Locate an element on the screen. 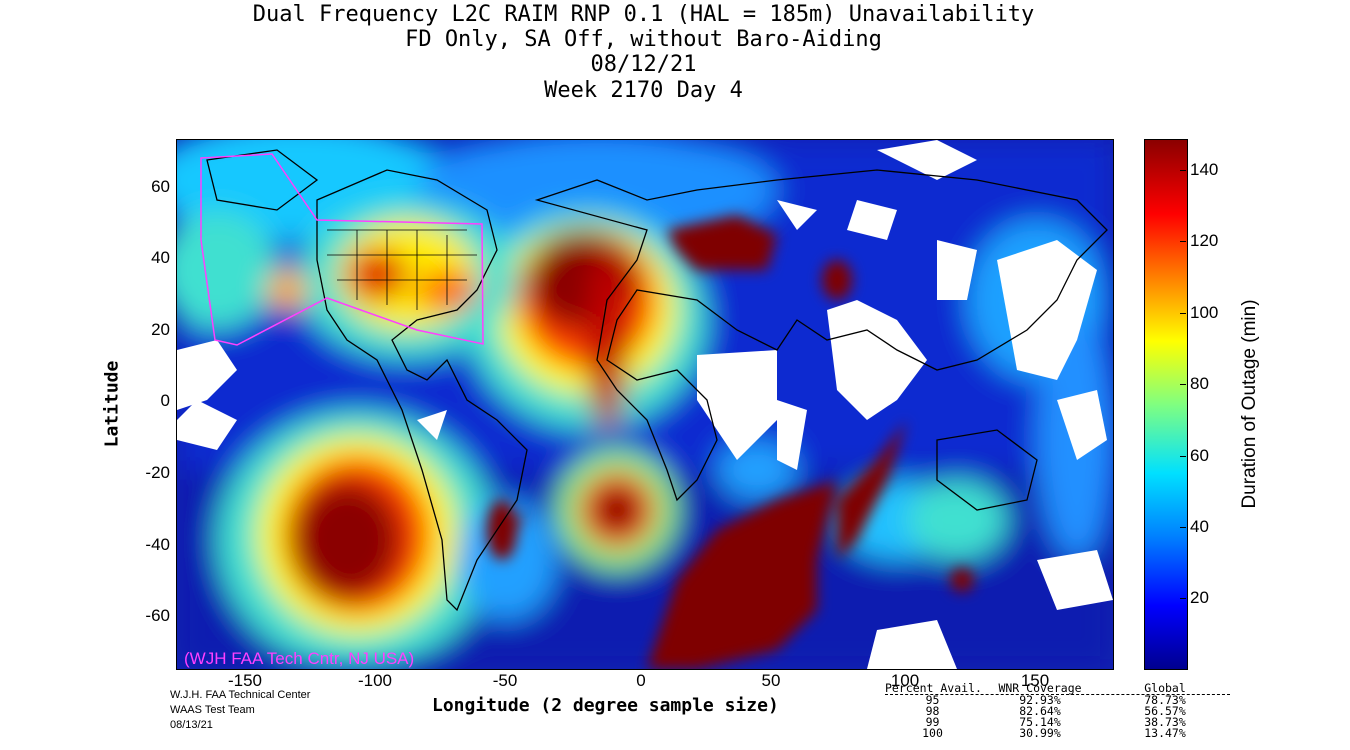 The height and width of the screenshot is (750, 1350). stats-cell: 92.93% is located at coordinates (1040, 700).